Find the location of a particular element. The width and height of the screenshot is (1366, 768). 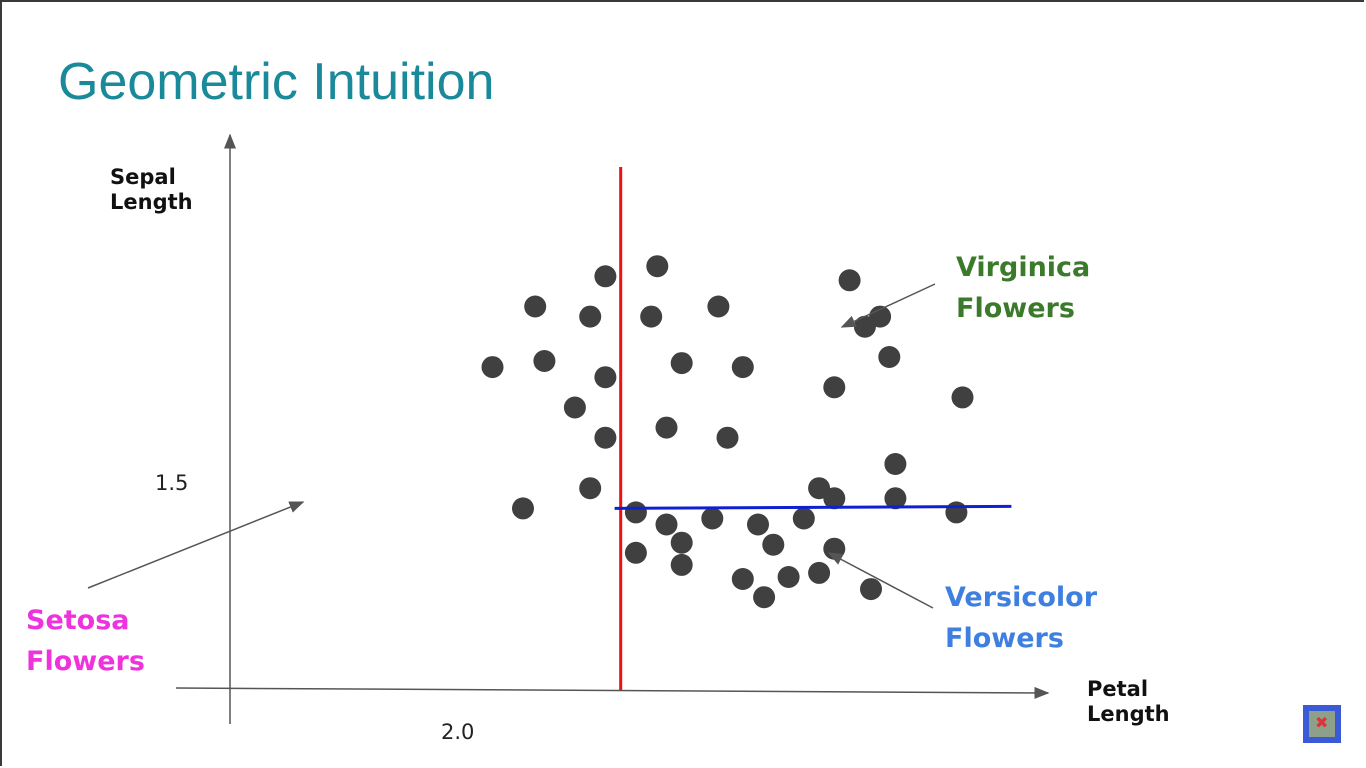

x-axis is located at coordinates (612, 692).